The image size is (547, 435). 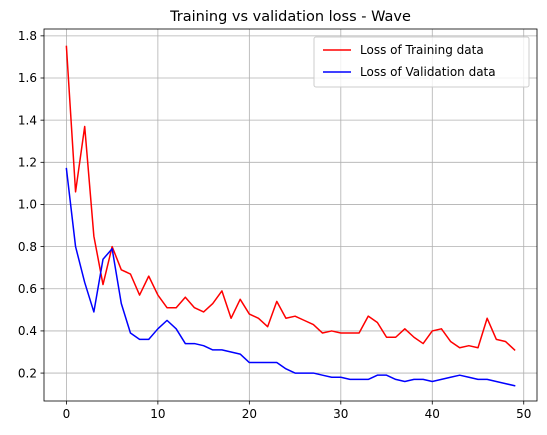 What do you see at coordinates (27, 120) in the screenshot?
I see `y-tick-label: 1.4` at bounding box center [27, 120].